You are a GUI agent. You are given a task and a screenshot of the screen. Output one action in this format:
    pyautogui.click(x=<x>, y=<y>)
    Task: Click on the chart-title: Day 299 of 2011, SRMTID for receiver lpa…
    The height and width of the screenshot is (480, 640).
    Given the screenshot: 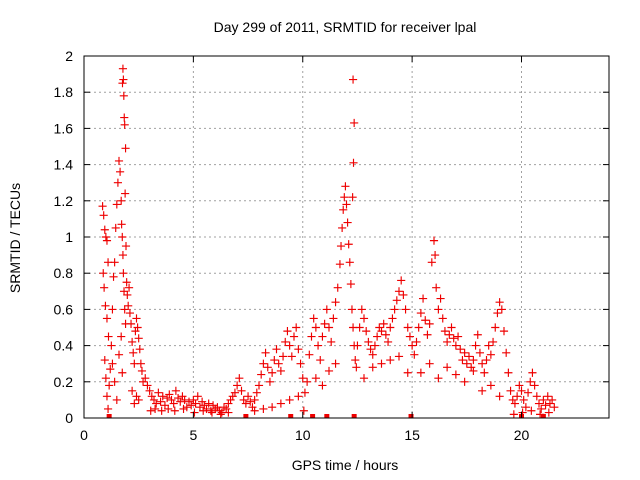 What is the action you would take?
    pyautogui.click(x=345, y=27)
    